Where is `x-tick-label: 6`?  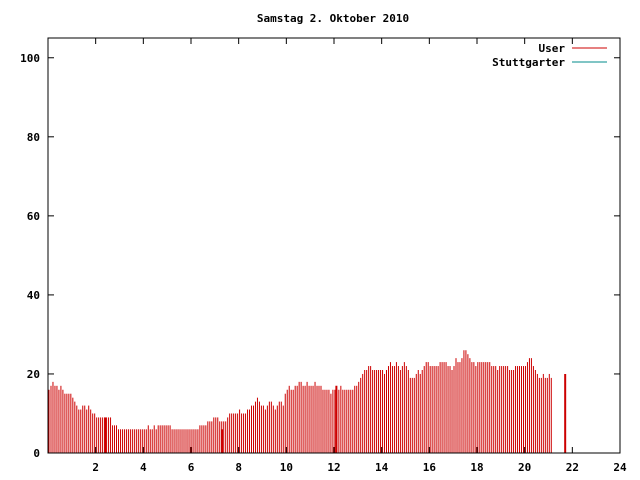 x-tick-label: 6 is located at coordinates (191, 467).